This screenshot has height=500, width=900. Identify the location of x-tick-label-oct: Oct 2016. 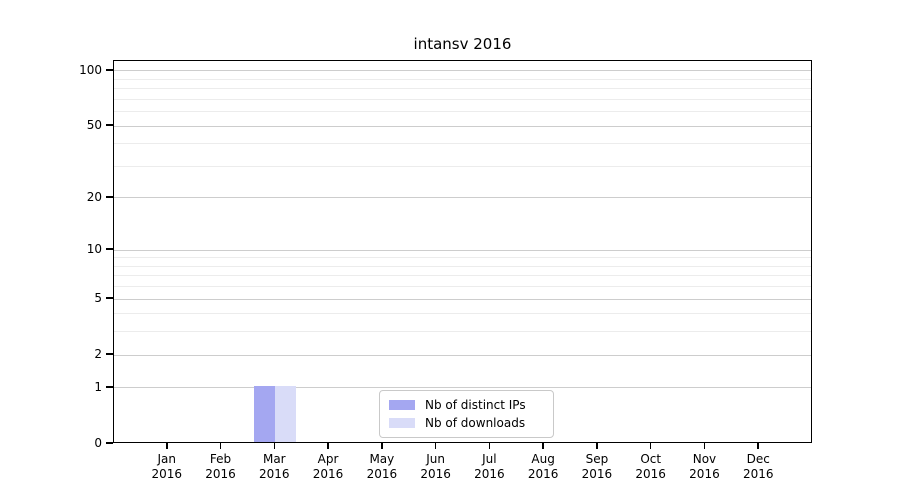
(651, 467).